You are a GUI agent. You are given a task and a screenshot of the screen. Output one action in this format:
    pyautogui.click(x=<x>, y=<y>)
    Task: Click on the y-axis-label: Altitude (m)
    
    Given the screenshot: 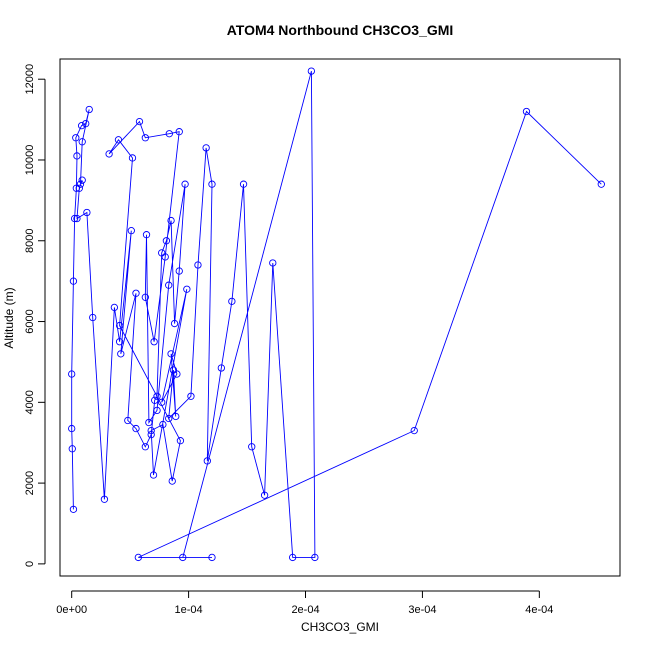 What is the action you would take?
    pyautogui.click(x=9, y=317)
    